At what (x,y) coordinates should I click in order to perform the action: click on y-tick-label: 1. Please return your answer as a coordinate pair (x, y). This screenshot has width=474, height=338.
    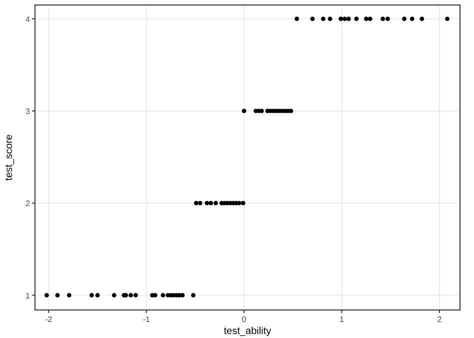
    Looking at the image, I should click on (28, 295).